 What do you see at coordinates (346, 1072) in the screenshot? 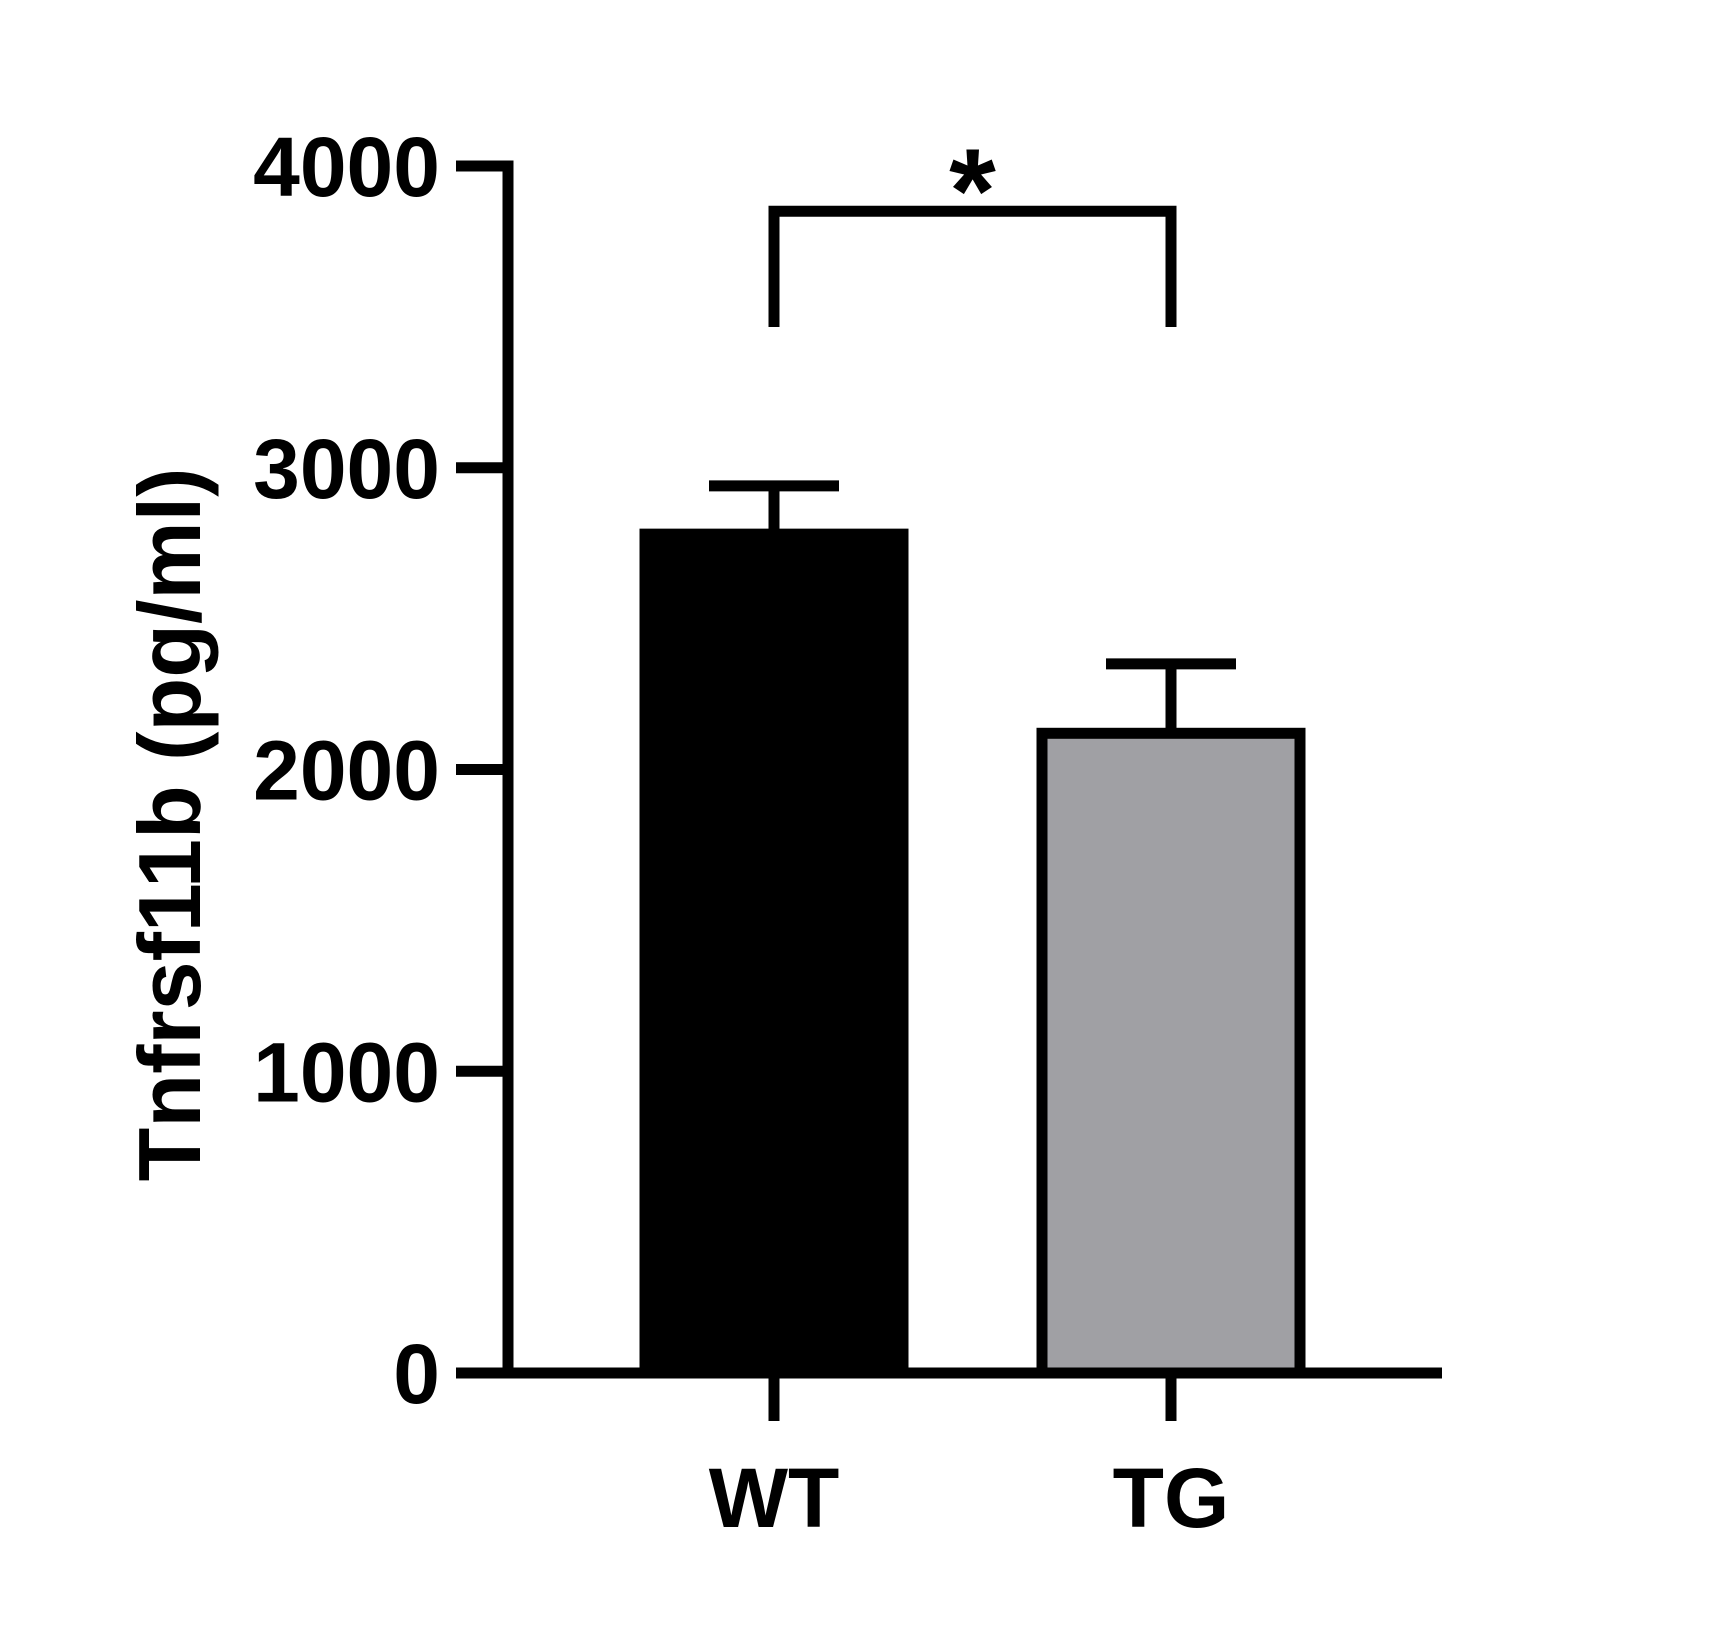
I see `y-tick-label: 1000` at bounding box center [346, 1072].